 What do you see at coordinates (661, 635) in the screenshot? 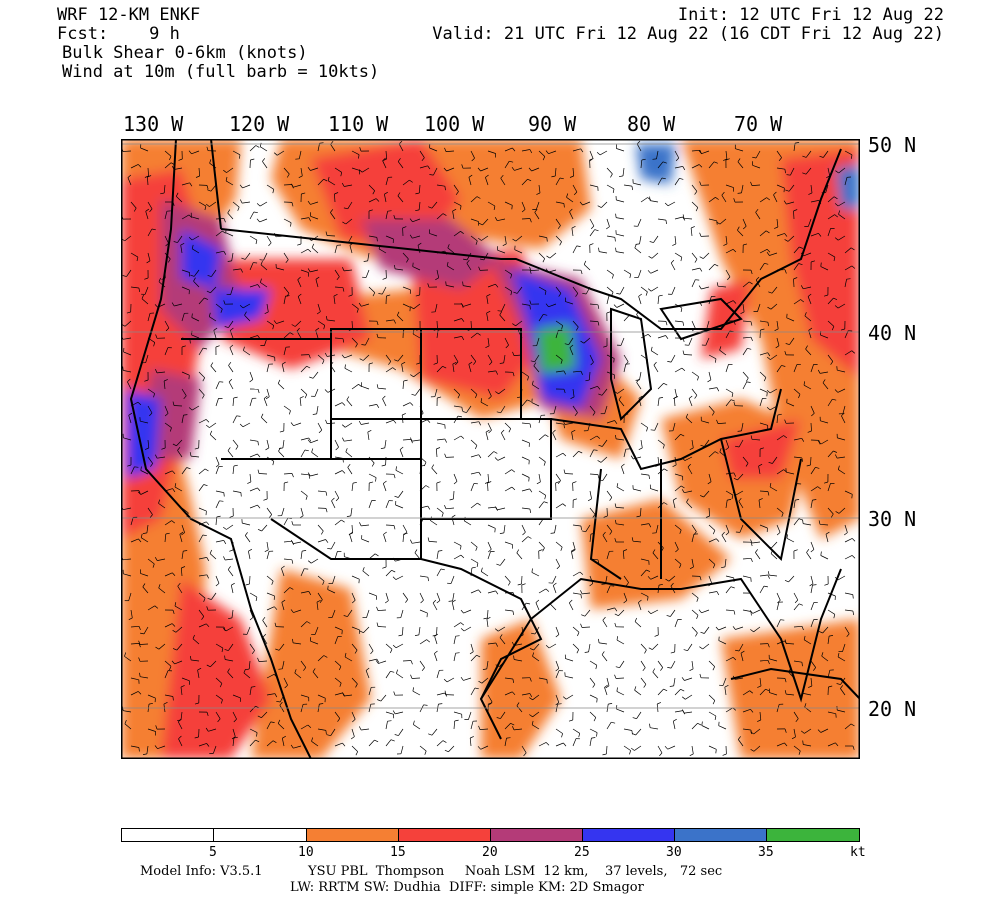
I see `gulf-coast` at bounding box center [661, 635].